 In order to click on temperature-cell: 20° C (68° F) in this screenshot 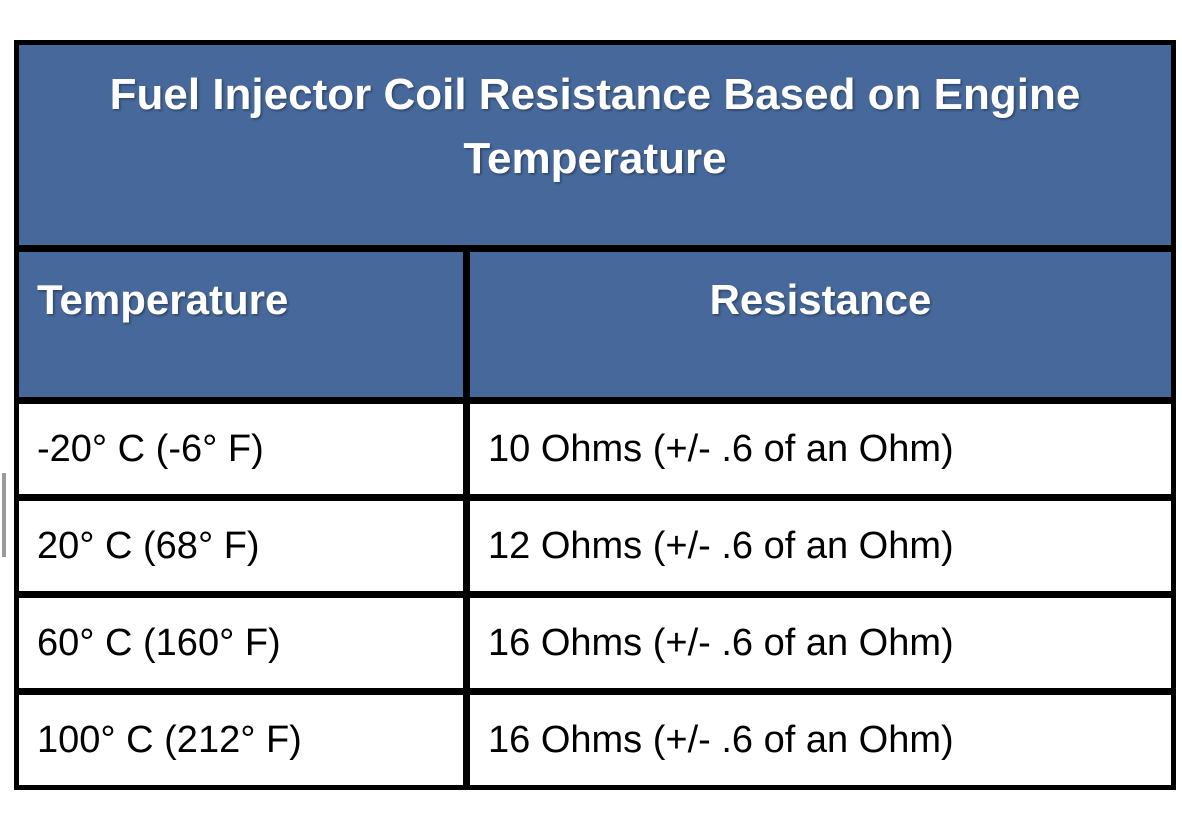, I will do `click(241, 546)`.